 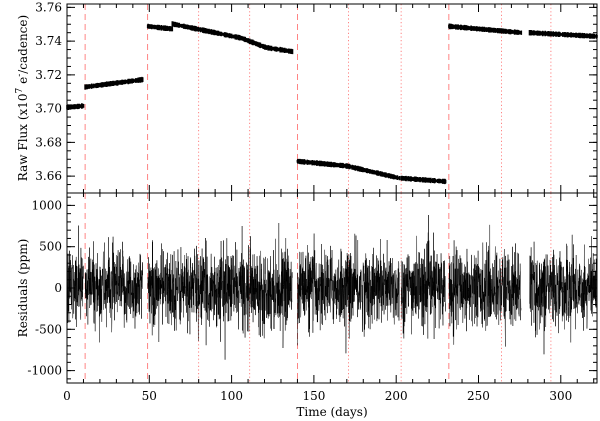 I want to click on y-tick-label: 3.74, so click(x=48, y=41).